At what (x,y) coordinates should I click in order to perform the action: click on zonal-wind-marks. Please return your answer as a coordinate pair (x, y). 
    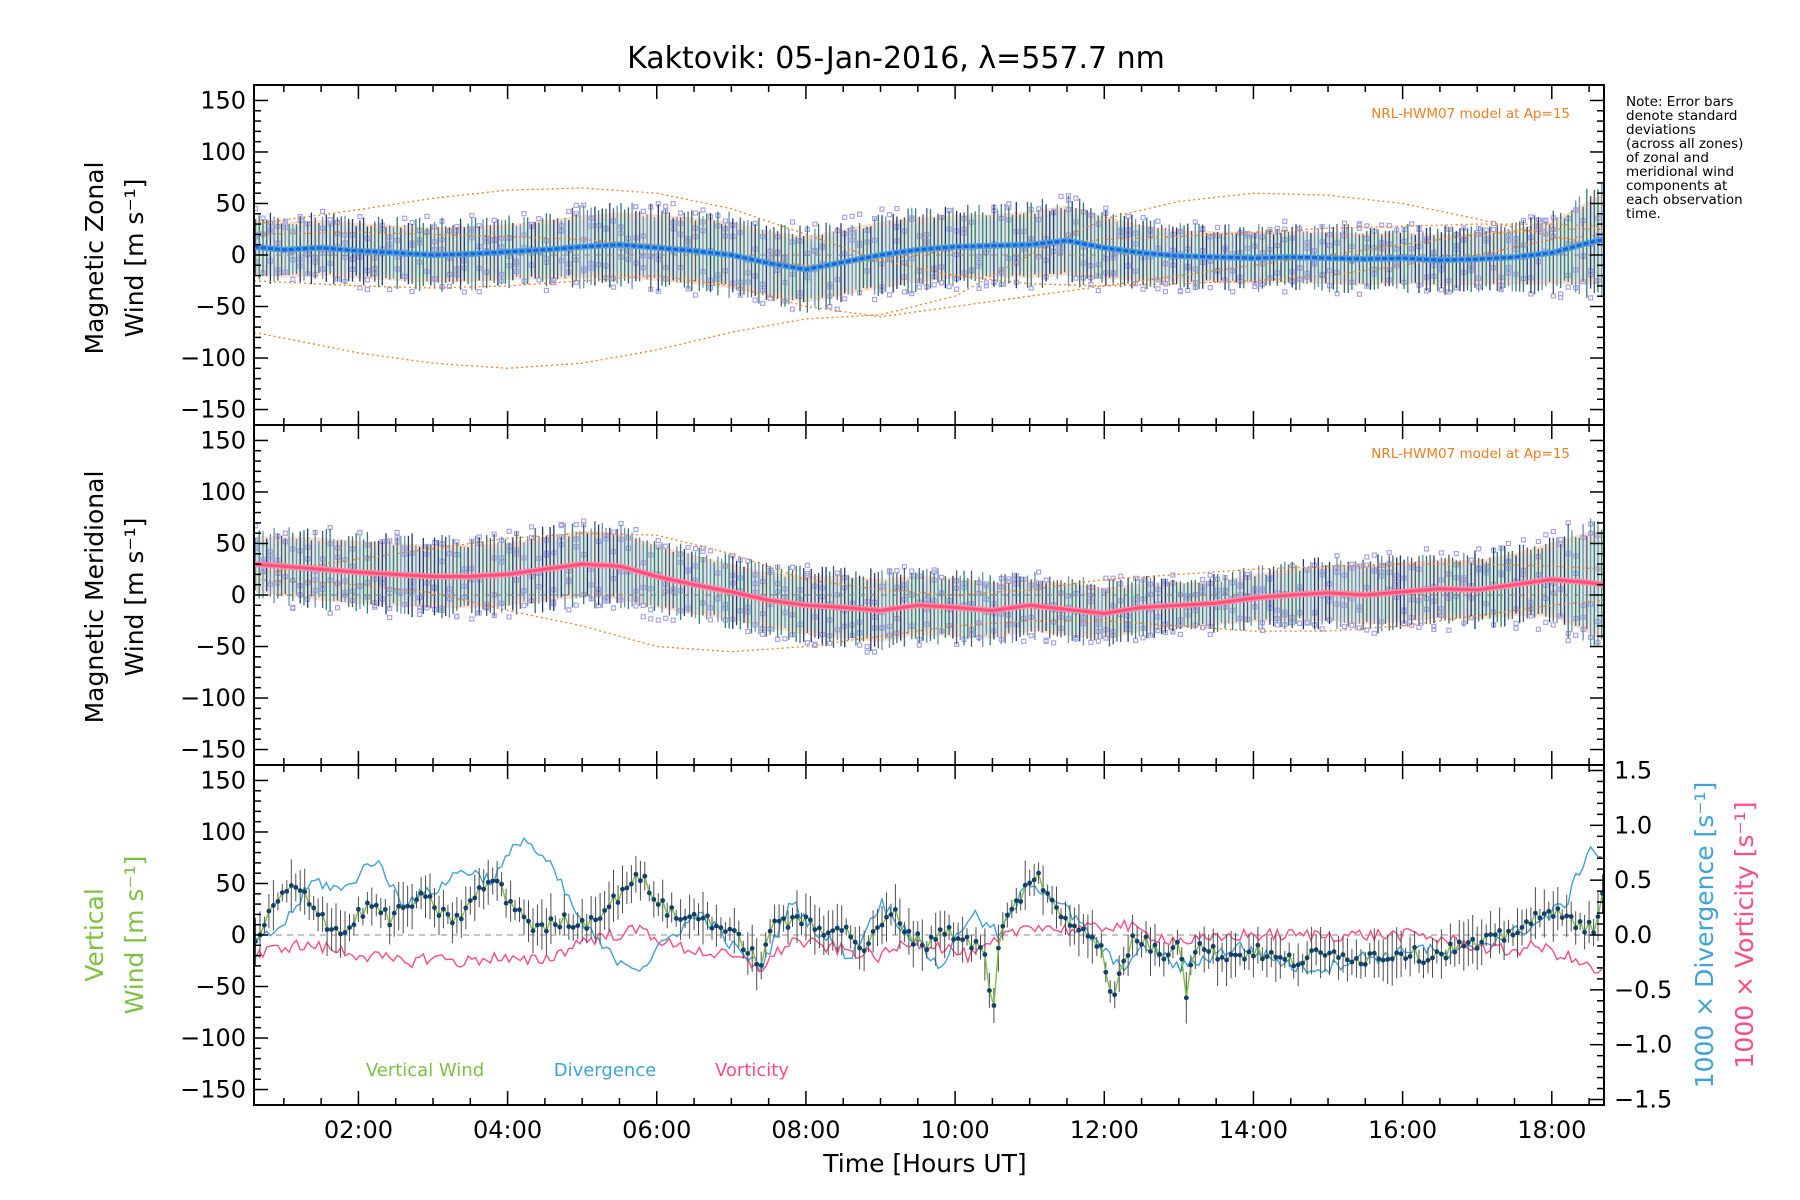
    Looking at the image, I should click on (928, 275).